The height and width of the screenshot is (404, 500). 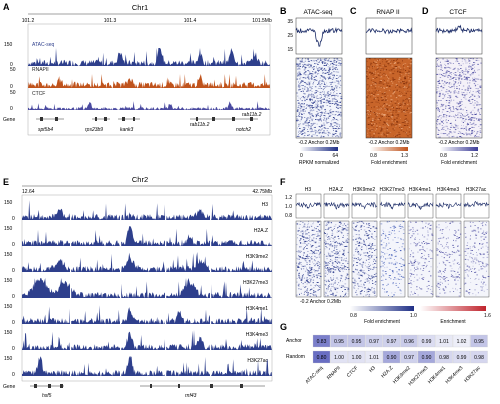 I want to click on g-cell-value: 0.98, so click(x=444, y=358).